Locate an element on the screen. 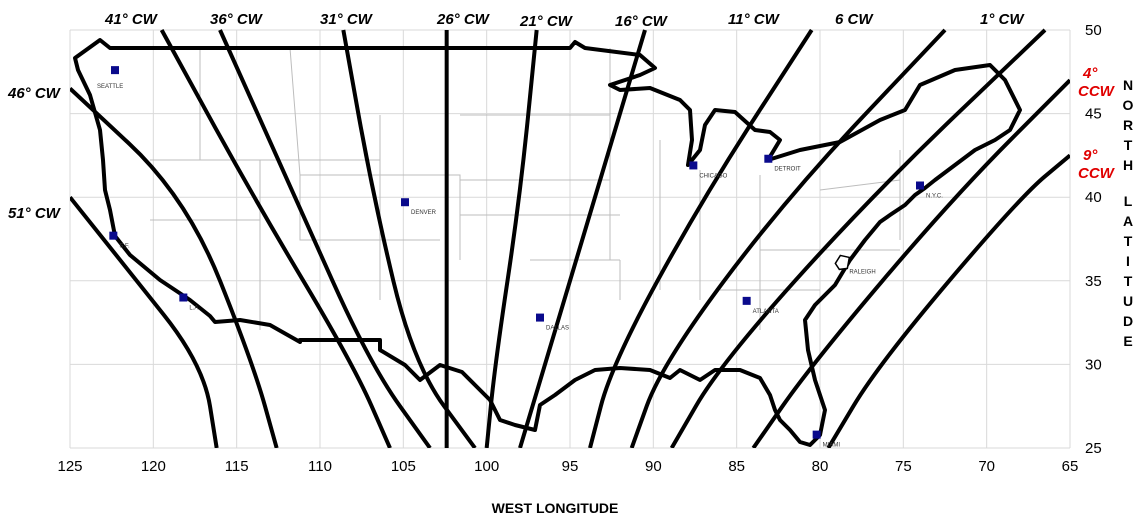 The height and width of the screenshot is (515, 1140). curve-label: 26° CW is located at coordinates (463, 19).